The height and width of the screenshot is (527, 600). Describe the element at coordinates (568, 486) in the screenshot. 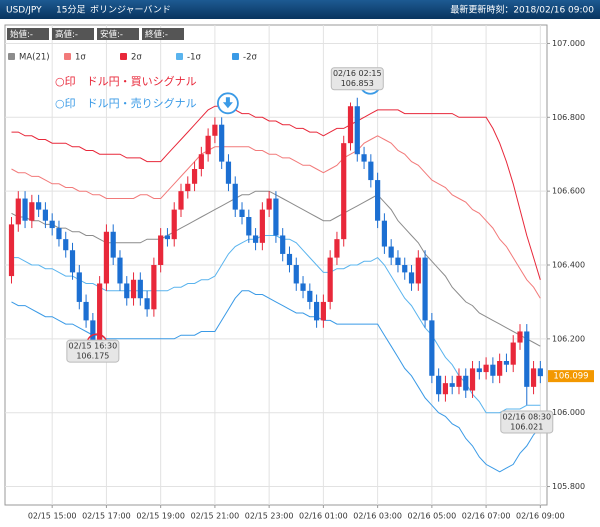

I see `y-tick-label: 105.800` at that location.